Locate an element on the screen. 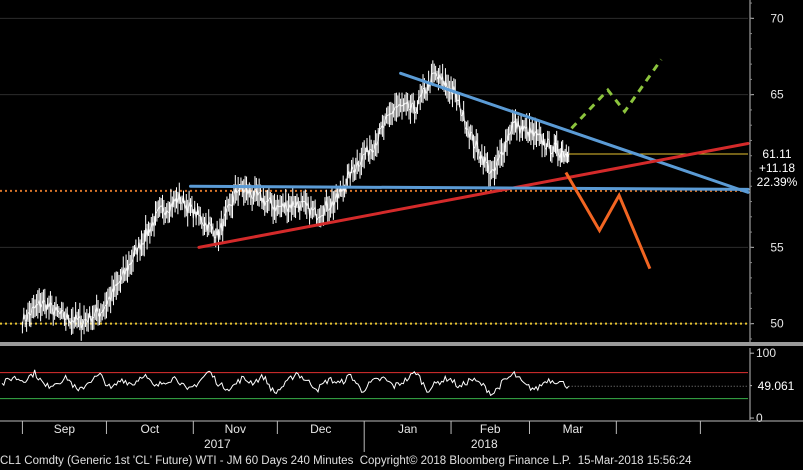  rsi-last-value-bg is located at coordinates (777, 386).